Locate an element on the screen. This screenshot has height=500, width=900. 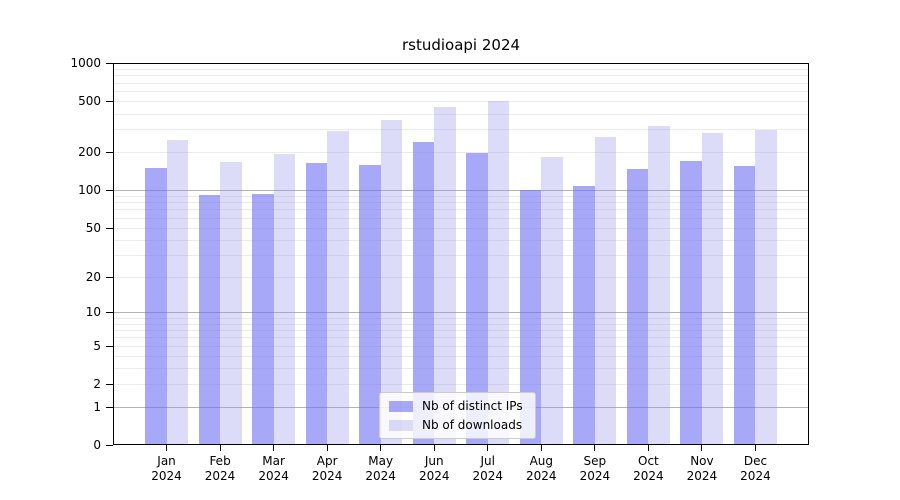
bar-downloads-dec is located at coordinates (766, 287).